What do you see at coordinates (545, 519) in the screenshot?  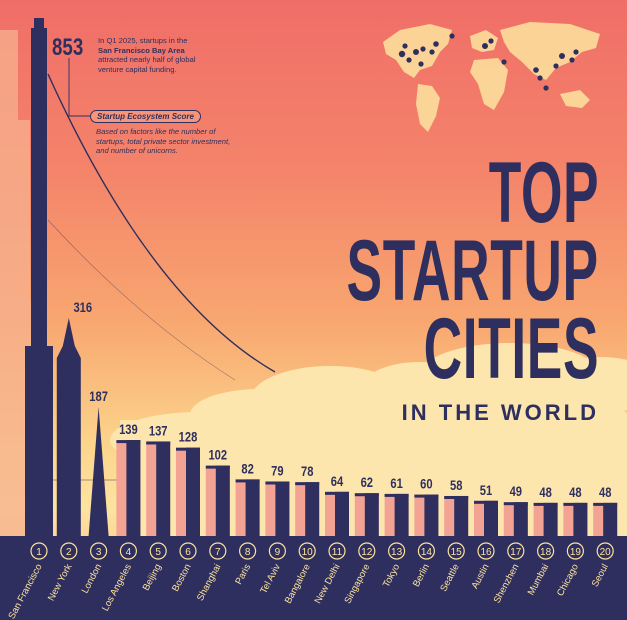 I see `building-mumbai` at bounding box center [545, 519].